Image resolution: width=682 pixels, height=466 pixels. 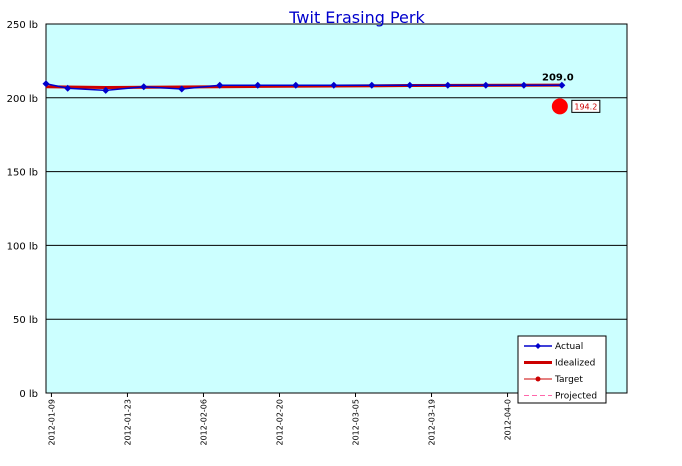 What do you see at coordinates (28, 394) in the screenshot?
I see `y-tick-label: 0 lb` at bounding box center [28, 394].